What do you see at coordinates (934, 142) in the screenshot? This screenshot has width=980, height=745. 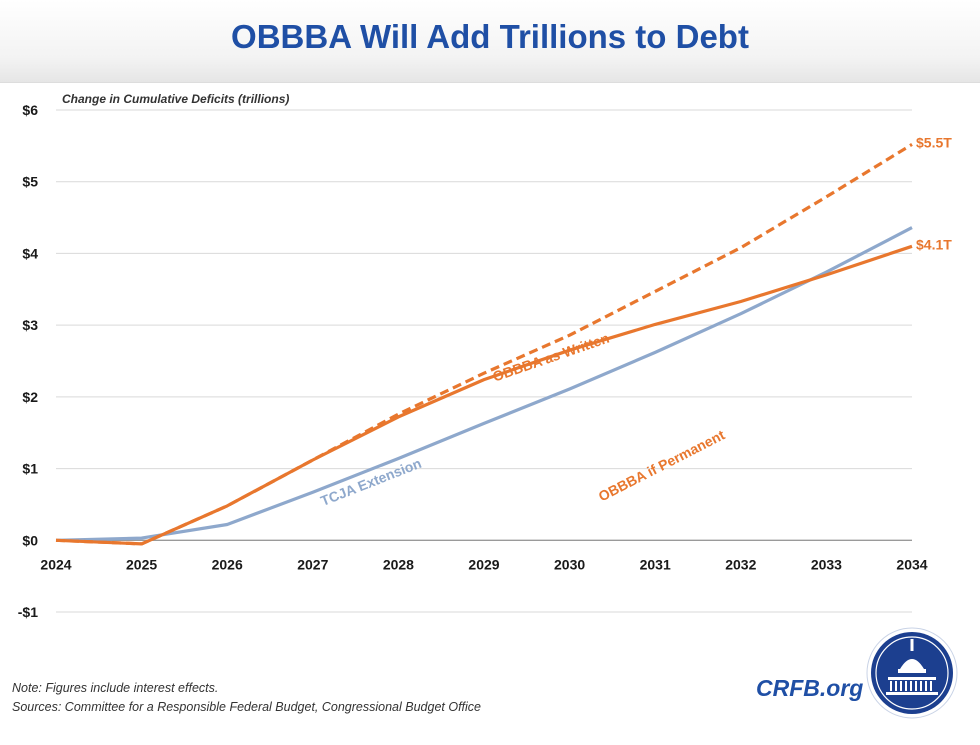 I see `end-value-label: $5.5T` at bounding box center [934, 142].